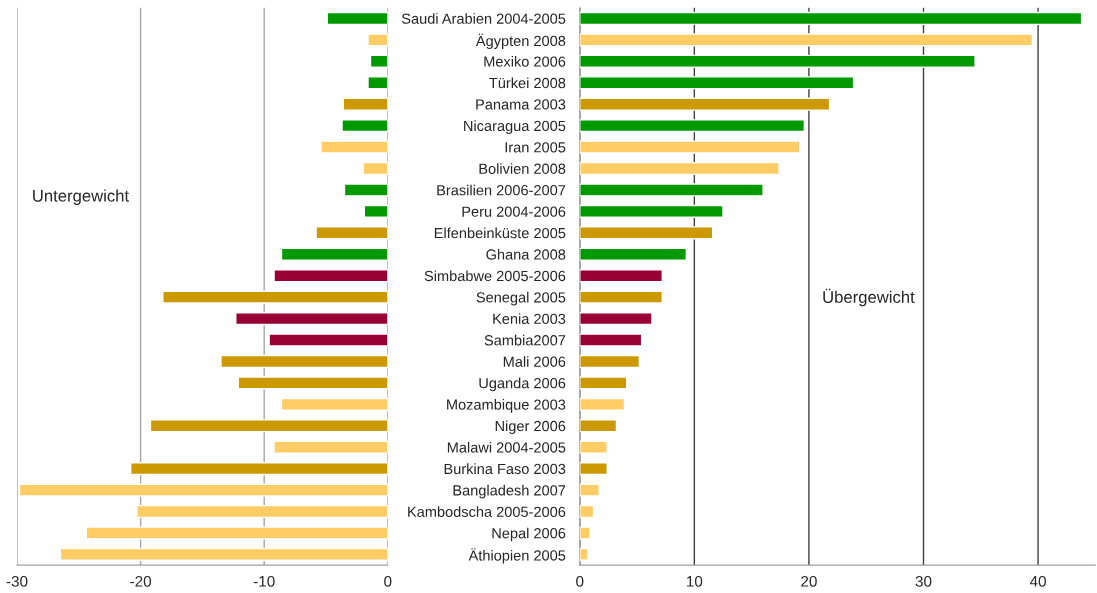 This screenshot has width=1097, height=593. Describe the element at coordinates (515, 127) in the screenshot. I see `y-tick-label: Nicaragua 2005` at that location.